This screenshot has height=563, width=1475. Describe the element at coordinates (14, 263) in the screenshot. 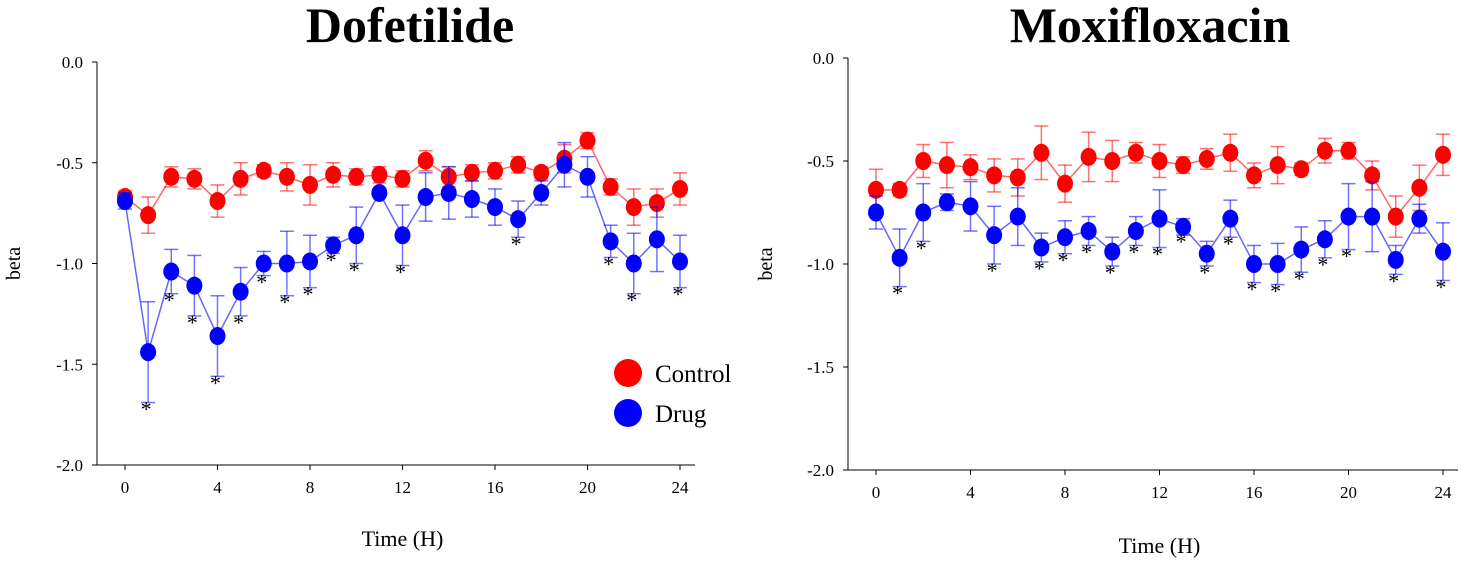

I see `y-axis-label: beta` at that location.